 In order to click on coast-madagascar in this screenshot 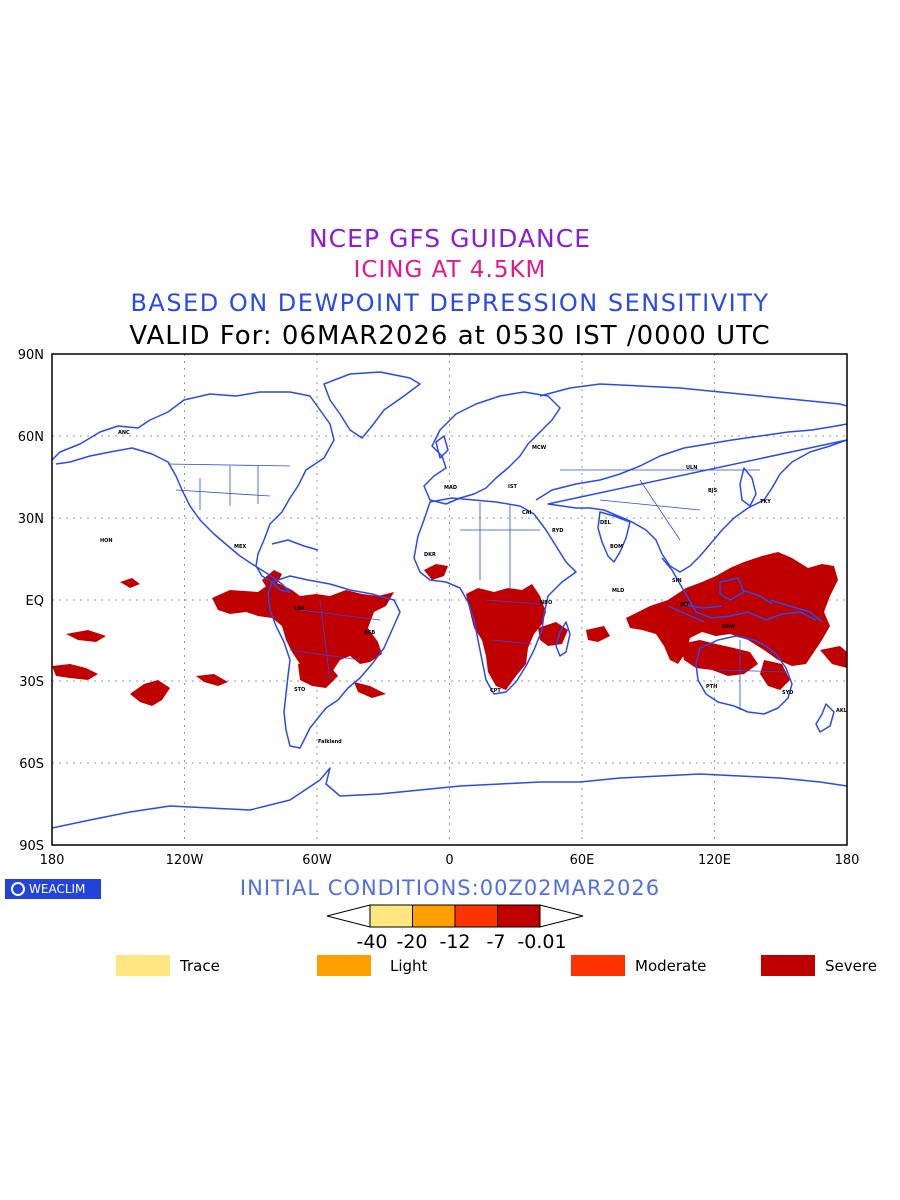, I will do `click(563, 639)`.